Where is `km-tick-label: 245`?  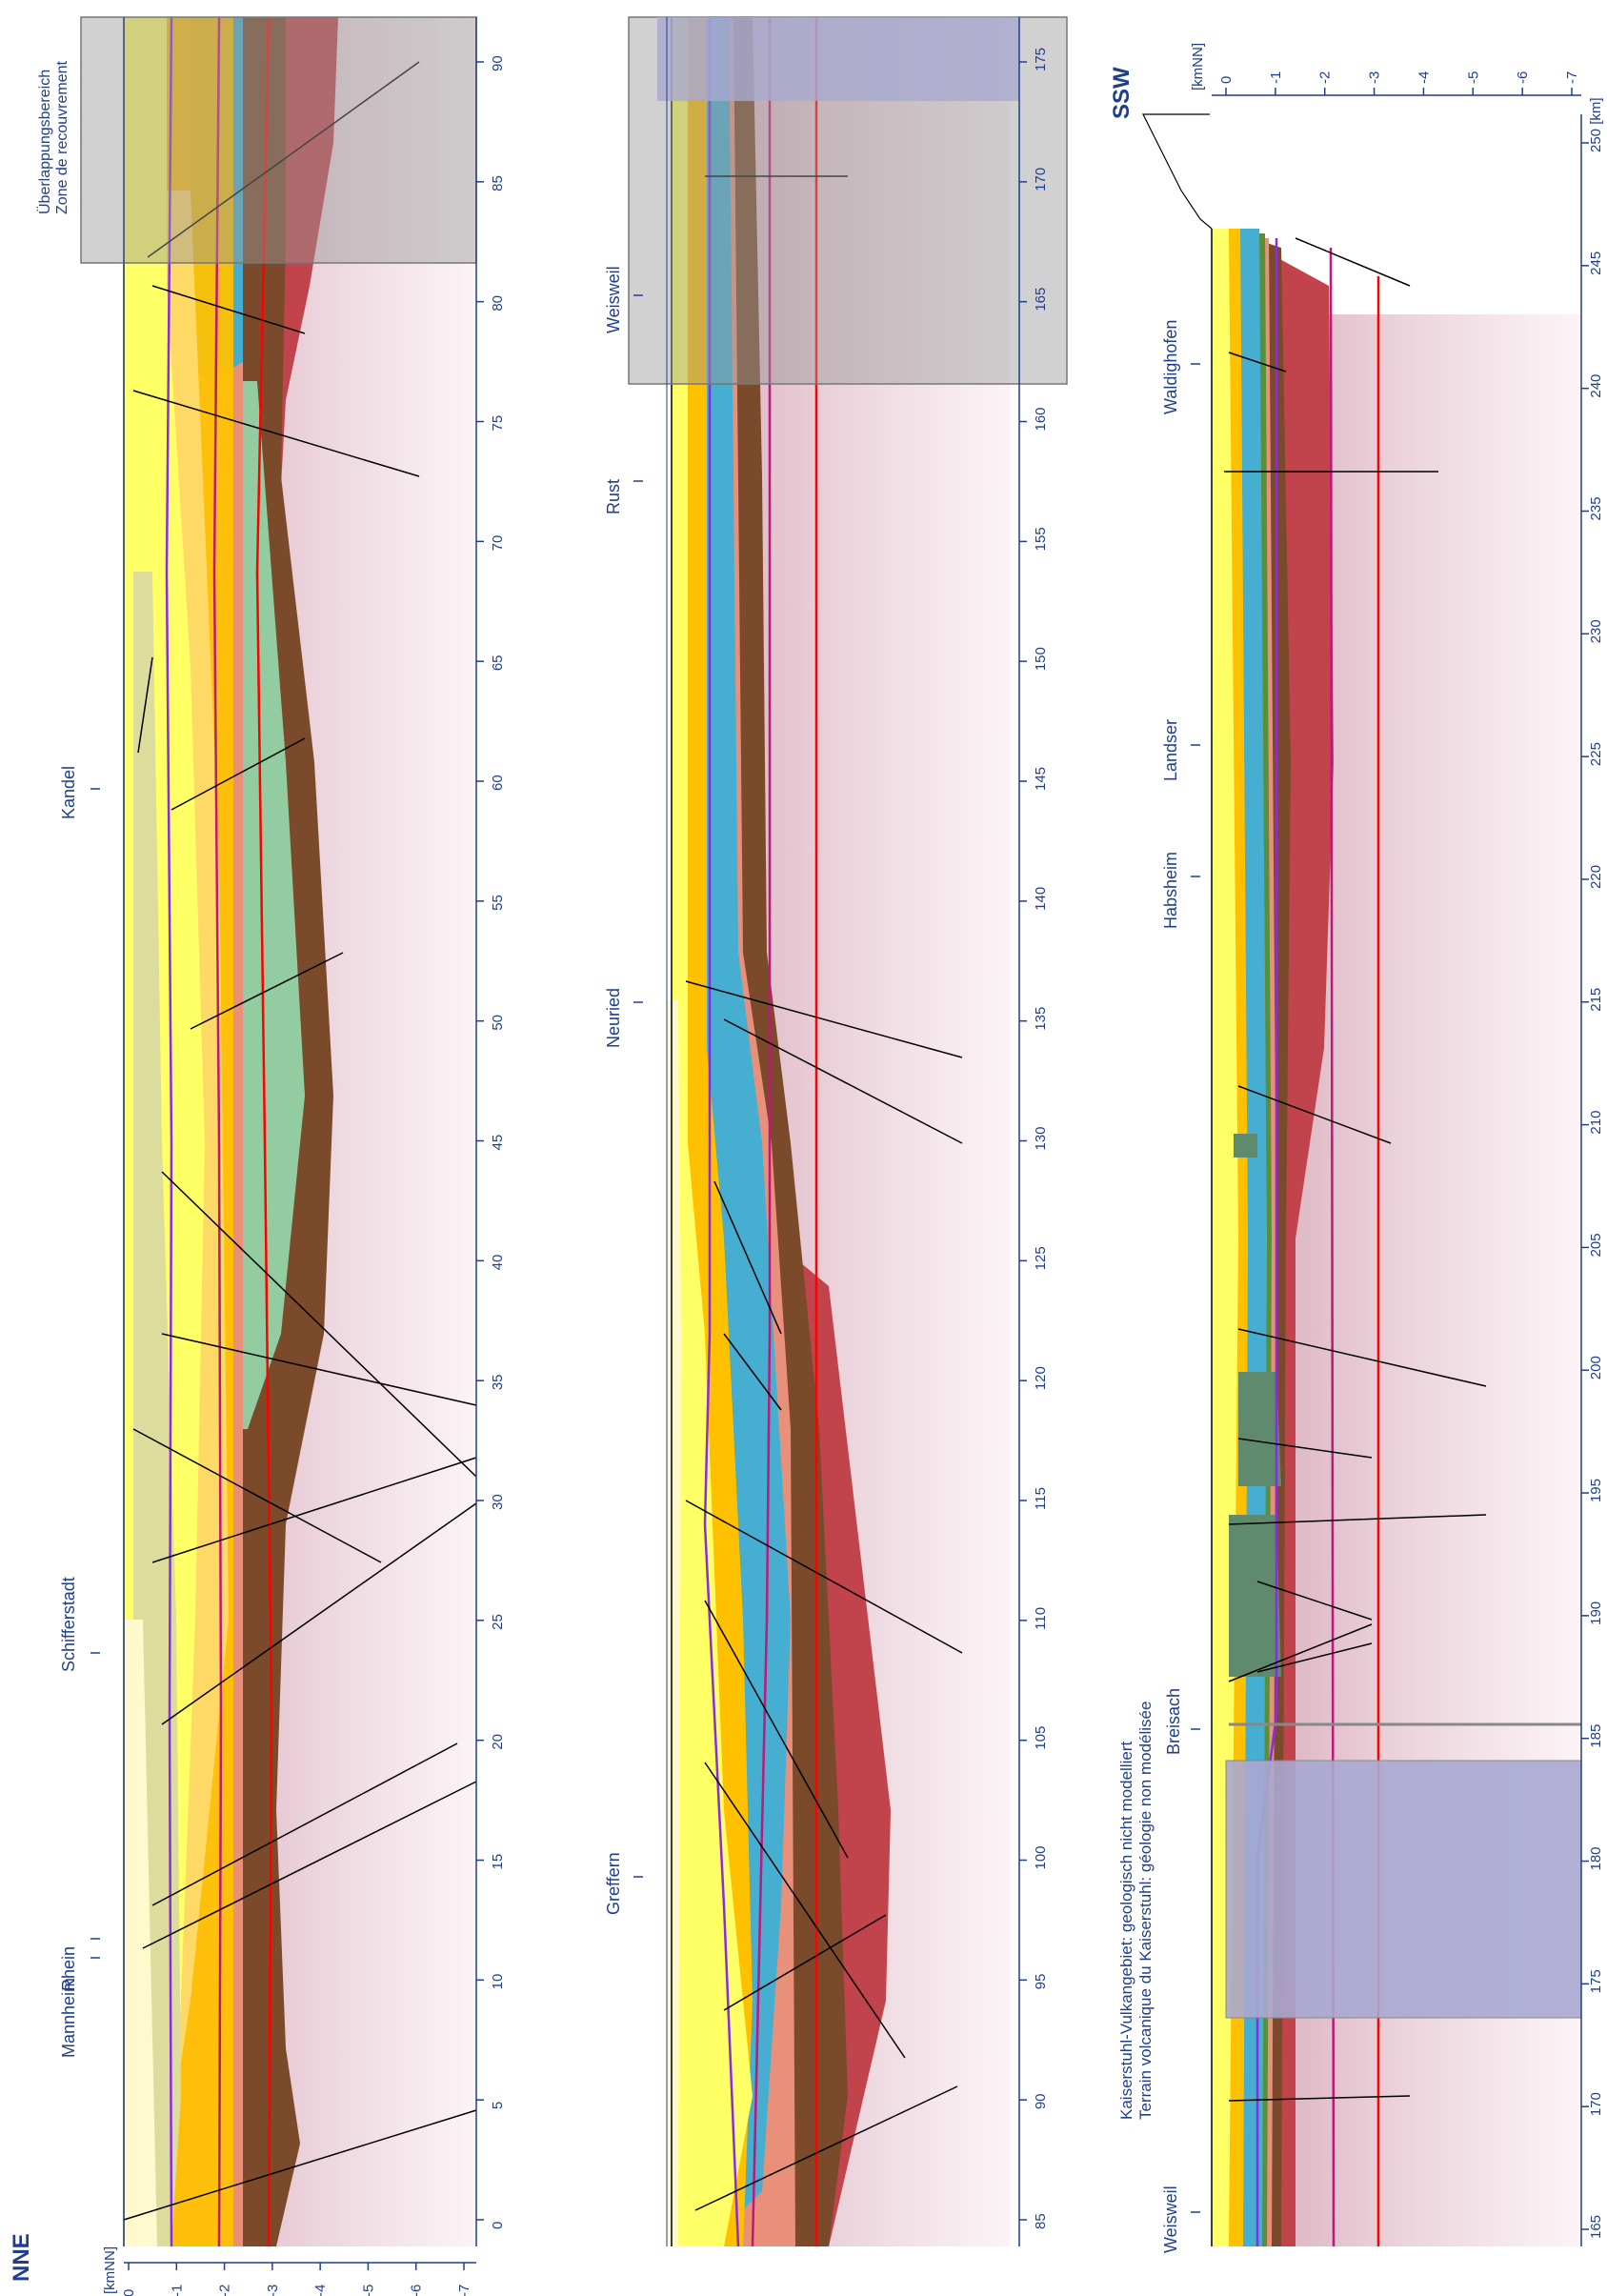
km-tick-label: 245 is located at coordinates (1596, 263).